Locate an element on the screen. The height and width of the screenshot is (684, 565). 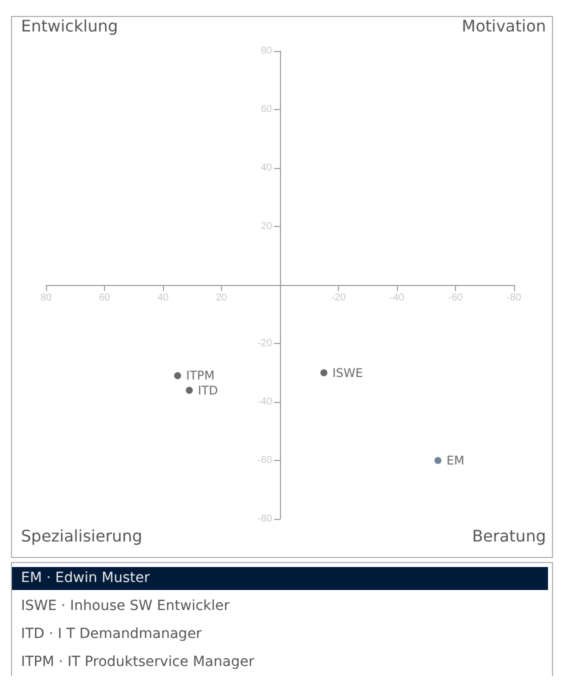
text: Beratung is located at coordinates (509, 536).